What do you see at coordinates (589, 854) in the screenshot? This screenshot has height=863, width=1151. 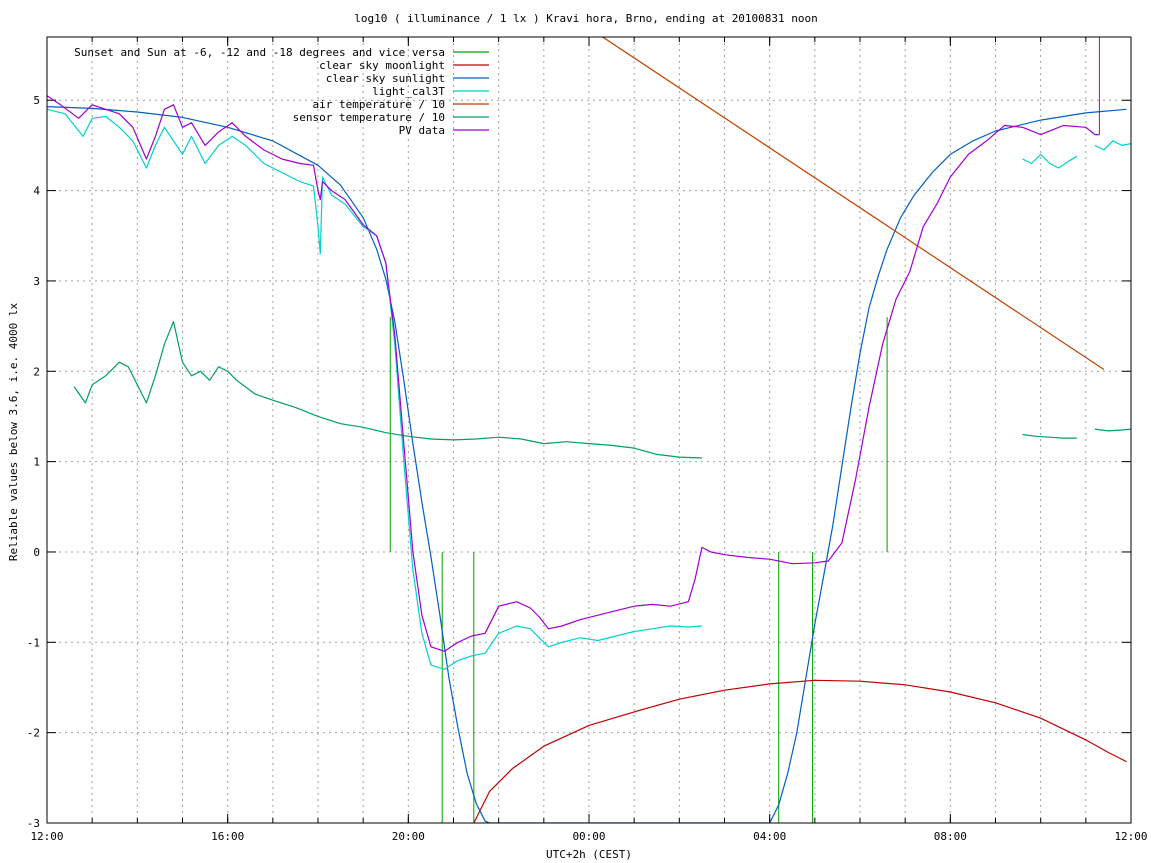 I see `x-axis-label: UTC+2h (CEST)` at bounding box center [589, 854].